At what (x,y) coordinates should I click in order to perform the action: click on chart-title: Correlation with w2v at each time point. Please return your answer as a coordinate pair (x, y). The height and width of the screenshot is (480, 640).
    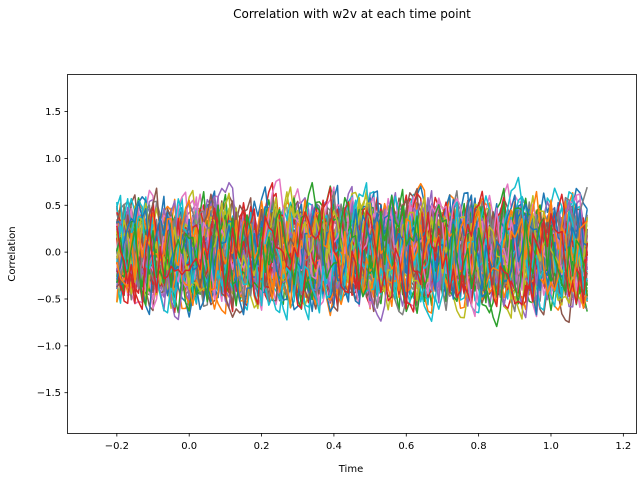
    Looking at the image, I should click on (352, 14).